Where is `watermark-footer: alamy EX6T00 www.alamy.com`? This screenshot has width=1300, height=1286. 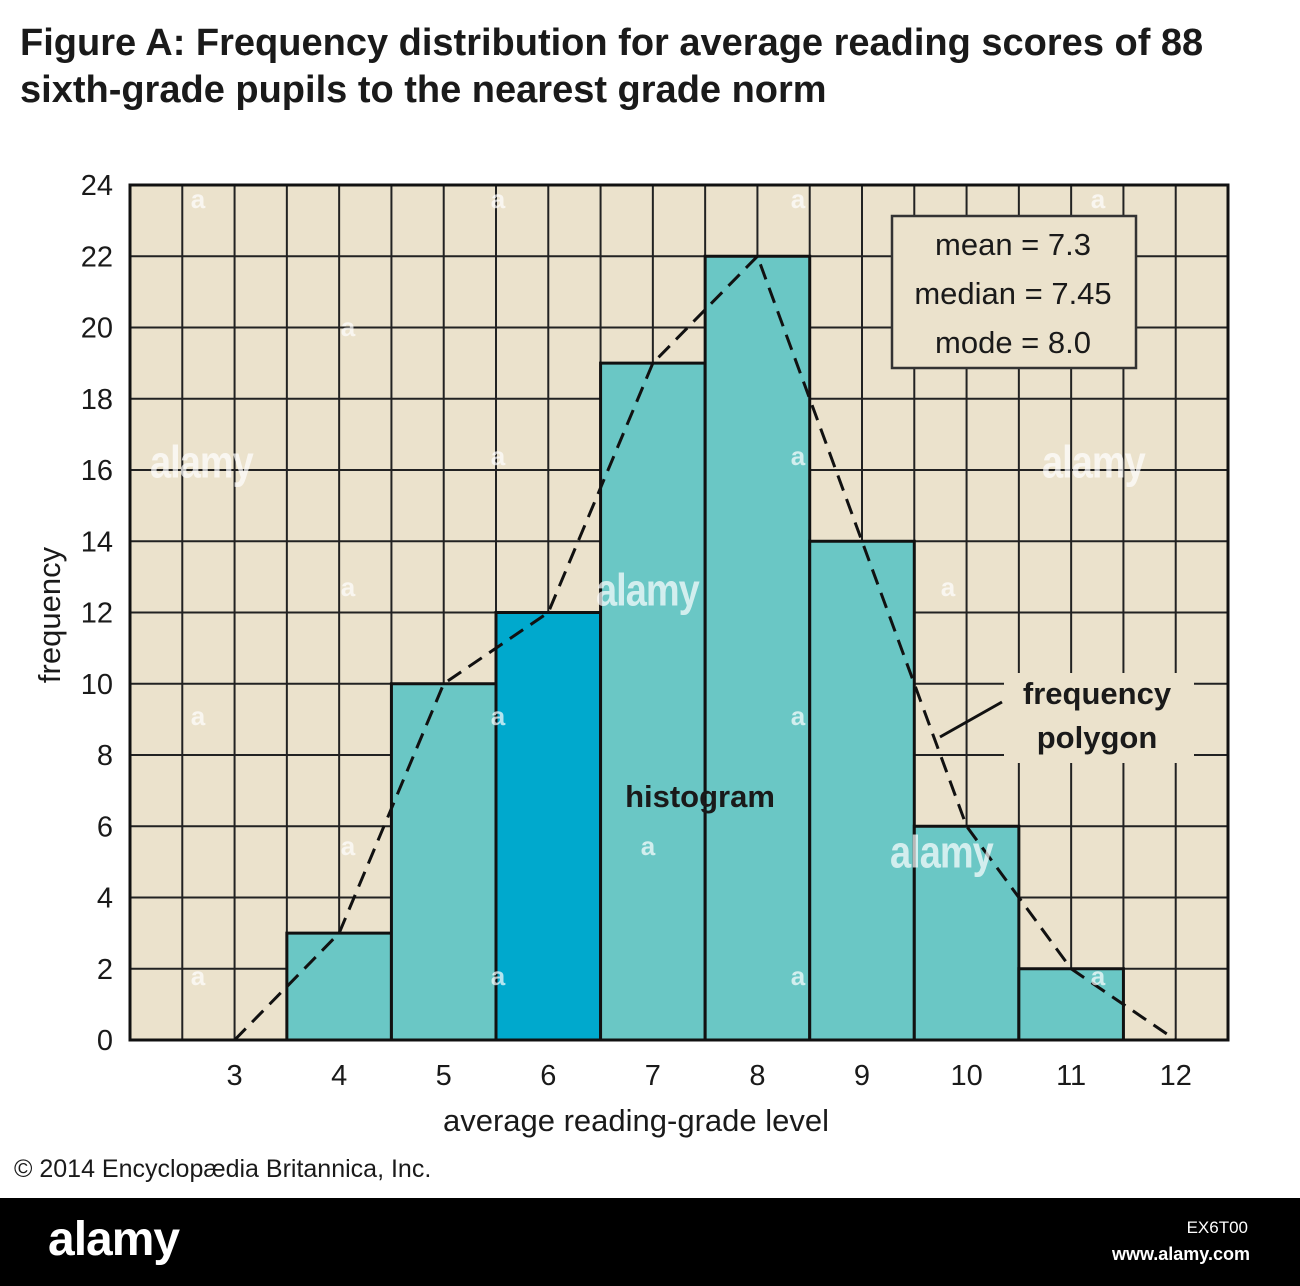
watermark-footer: alamy EX6T00 www.alamy.com is located at coordinates (650, 1242).